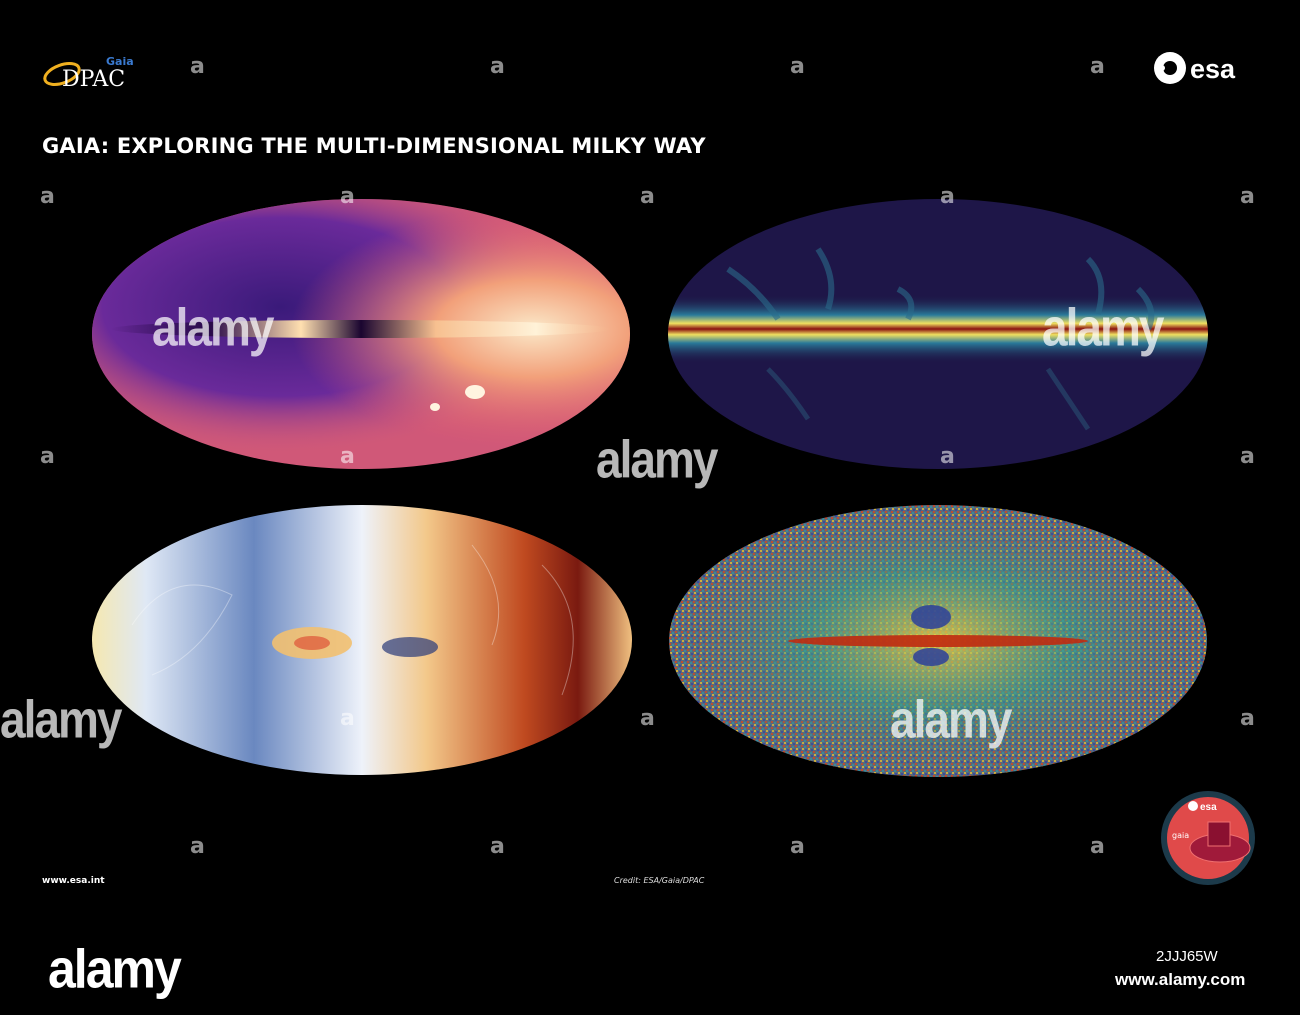 Image resolution: width=1300 pixels, height=1015 pixels. I want to click on dpac-small-text: Gaia, so click(120, 61).